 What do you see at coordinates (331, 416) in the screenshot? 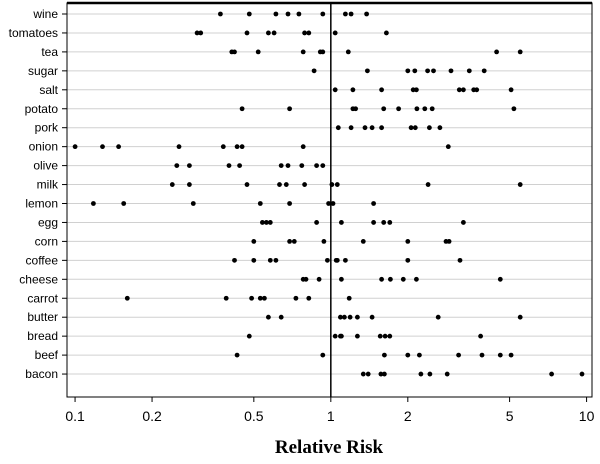
I see `x-tick-label-1: 1` at bounding box center [331, 416].